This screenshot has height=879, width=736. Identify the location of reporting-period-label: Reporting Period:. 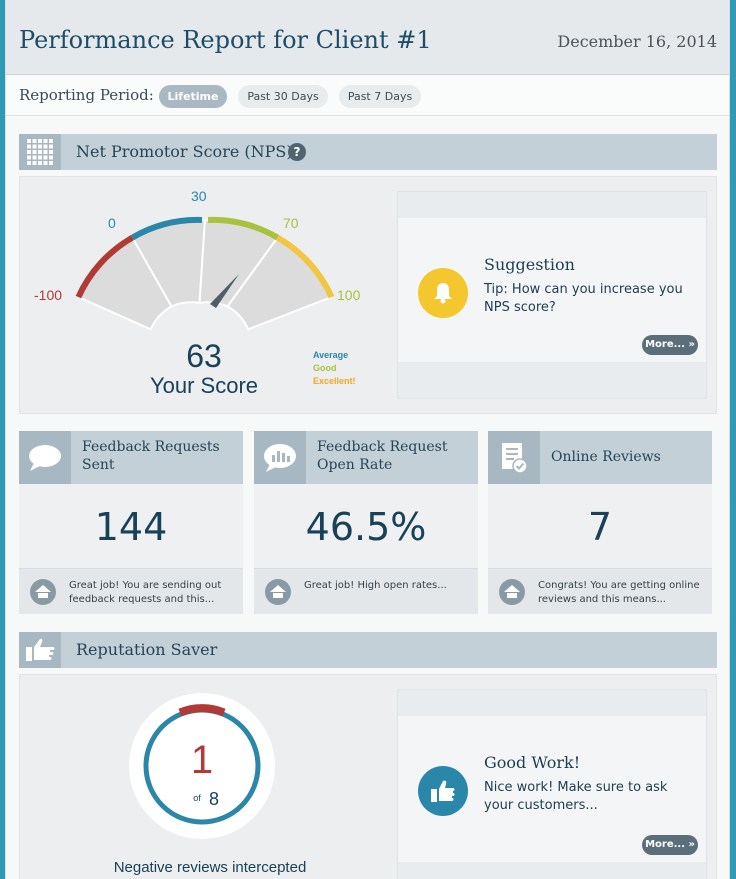
(86, 95).